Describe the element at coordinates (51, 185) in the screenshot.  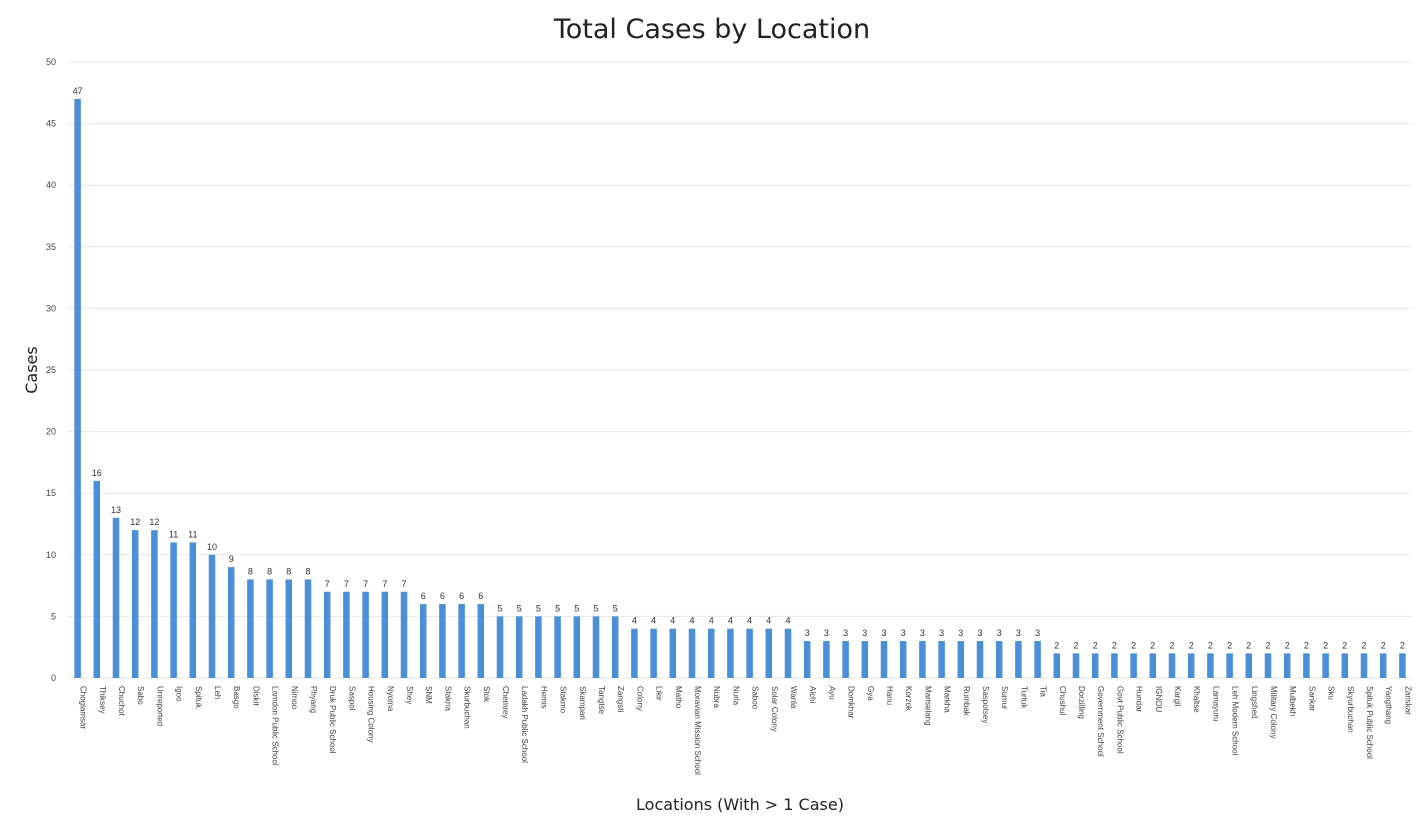
I see `y-tick-label: 40` at that location.